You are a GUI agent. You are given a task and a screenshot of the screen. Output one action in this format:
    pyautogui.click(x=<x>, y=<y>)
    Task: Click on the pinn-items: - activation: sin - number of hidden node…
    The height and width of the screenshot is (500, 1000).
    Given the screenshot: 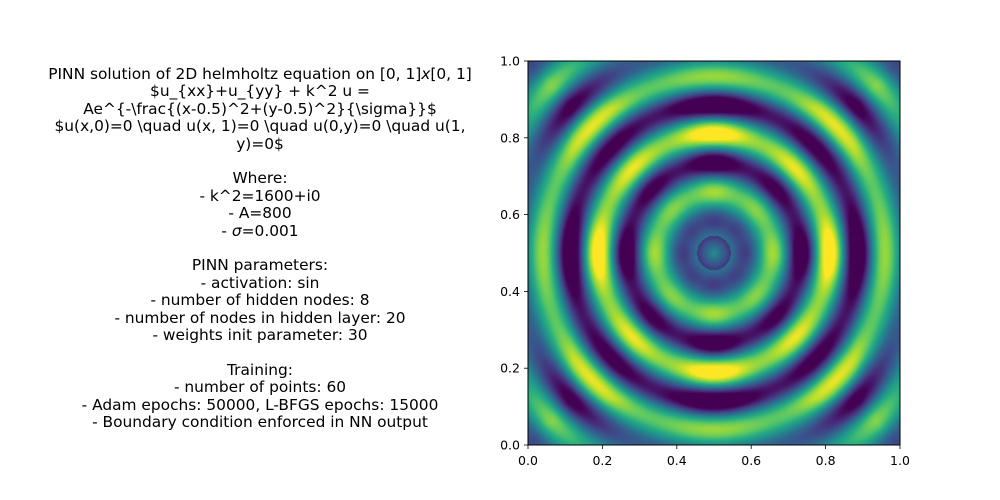 What is the action you would take?
    pyautogui.click(x=260, y=309)
    